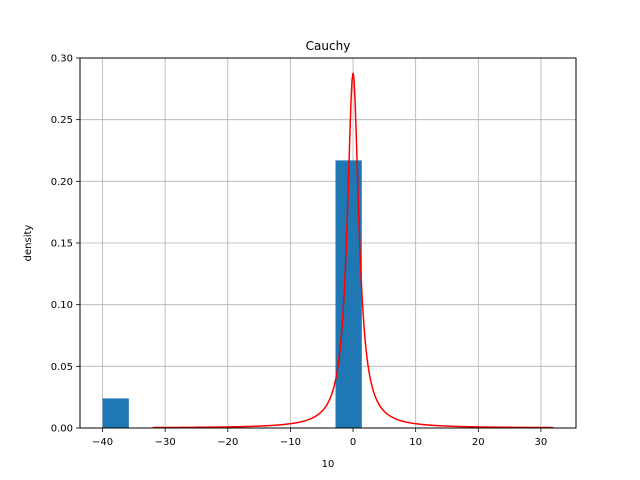 This screenshot has height=480, width=640. I want to click on y-axis-ticks: 0.00 0.05 0.10 0.15 0.20 0.25 0.30, so click(65, 244).